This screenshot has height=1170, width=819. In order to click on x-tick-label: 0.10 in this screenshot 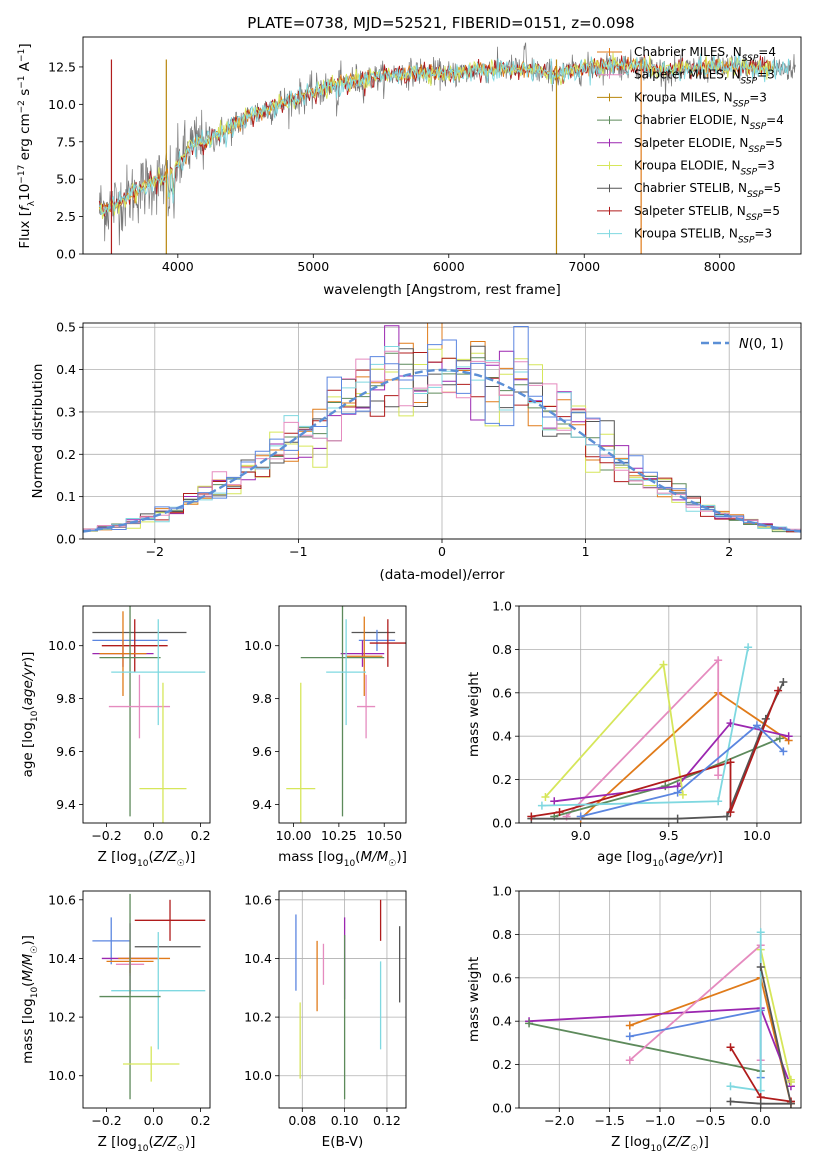, I will do `click(345, 1120)`.